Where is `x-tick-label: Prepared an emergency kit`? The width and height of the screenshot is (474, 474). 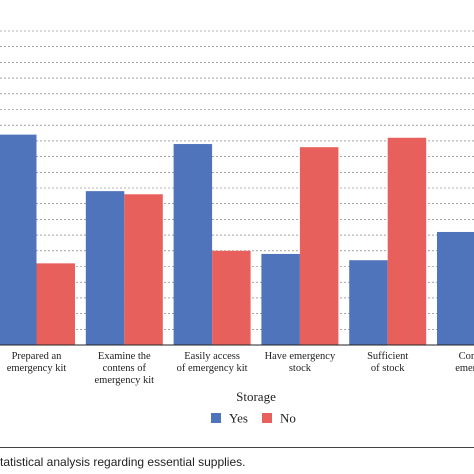 x-tick-label: Prepared an emergency kit is located at coordinates (37, 362).